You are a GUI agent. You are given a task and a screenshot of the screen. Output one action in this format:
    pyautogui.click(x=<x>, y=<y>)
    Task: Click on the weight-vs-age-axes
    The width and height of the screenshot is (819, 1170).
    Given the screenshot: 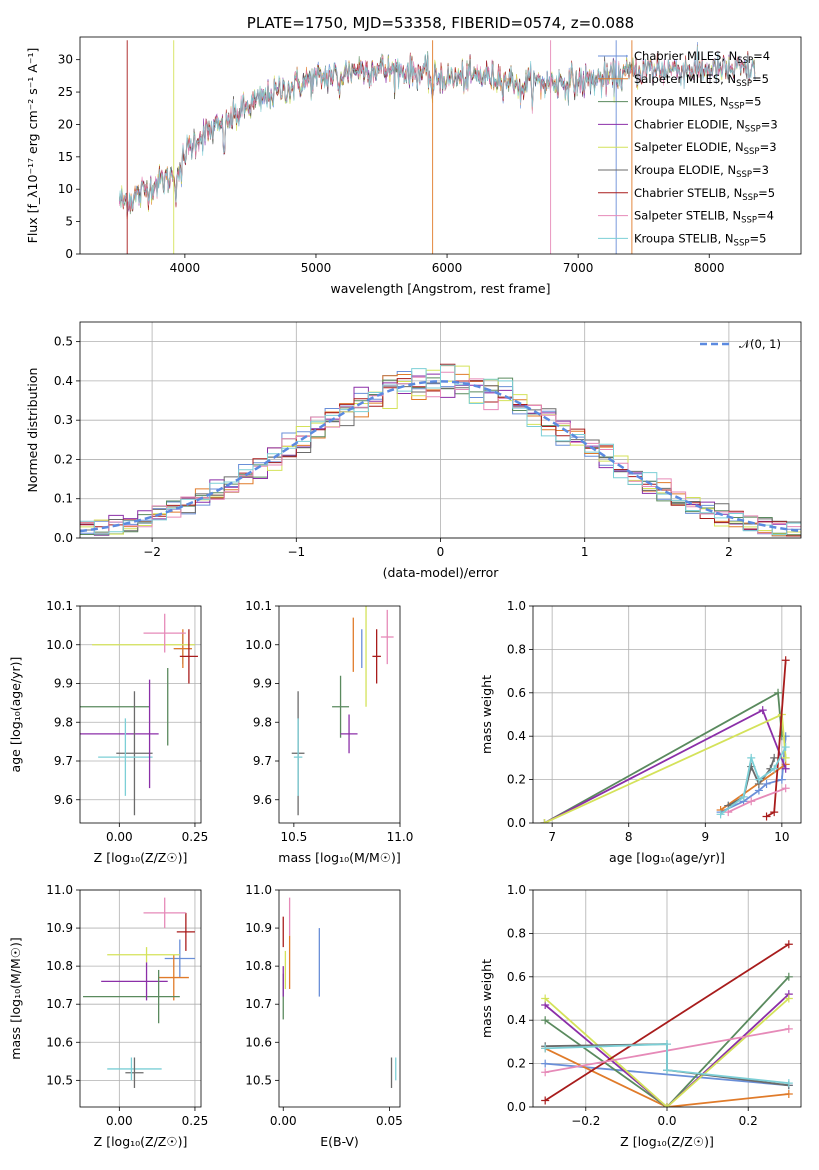 What is the action you would take?
    pyautogui.click(x=665, y=716)
    